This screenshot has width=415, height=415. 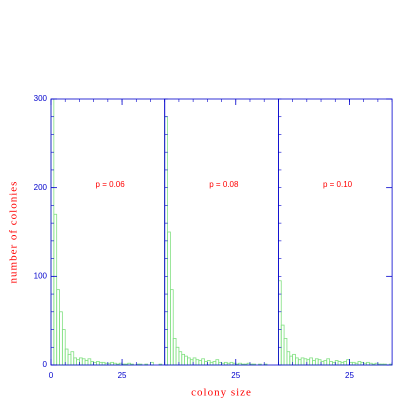 I want to click on annotation: p = 0.10, so click(x=338, y=184).